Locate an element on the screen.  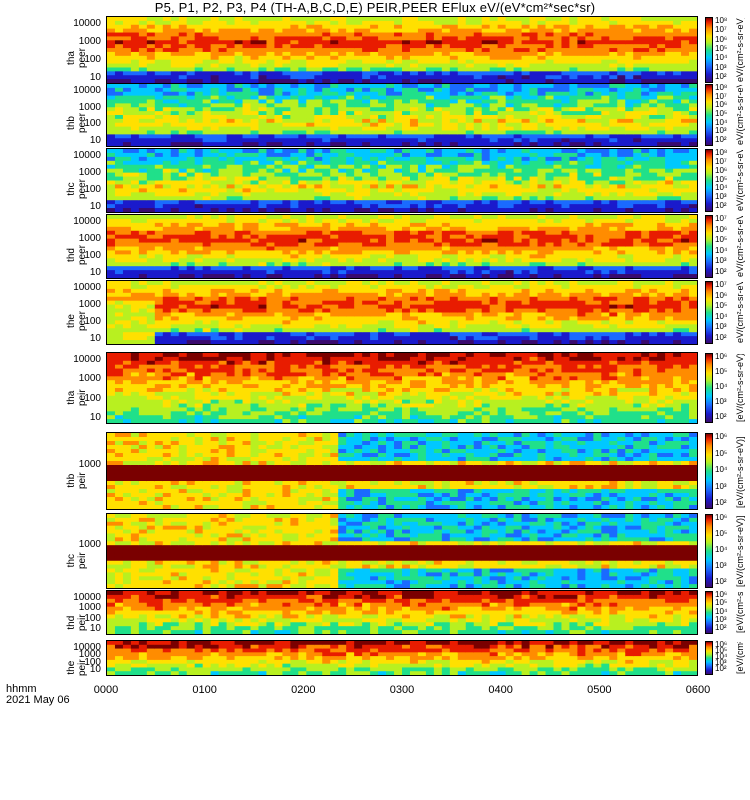
x-tick-label: 0300 is located at coordinates (402, 690).